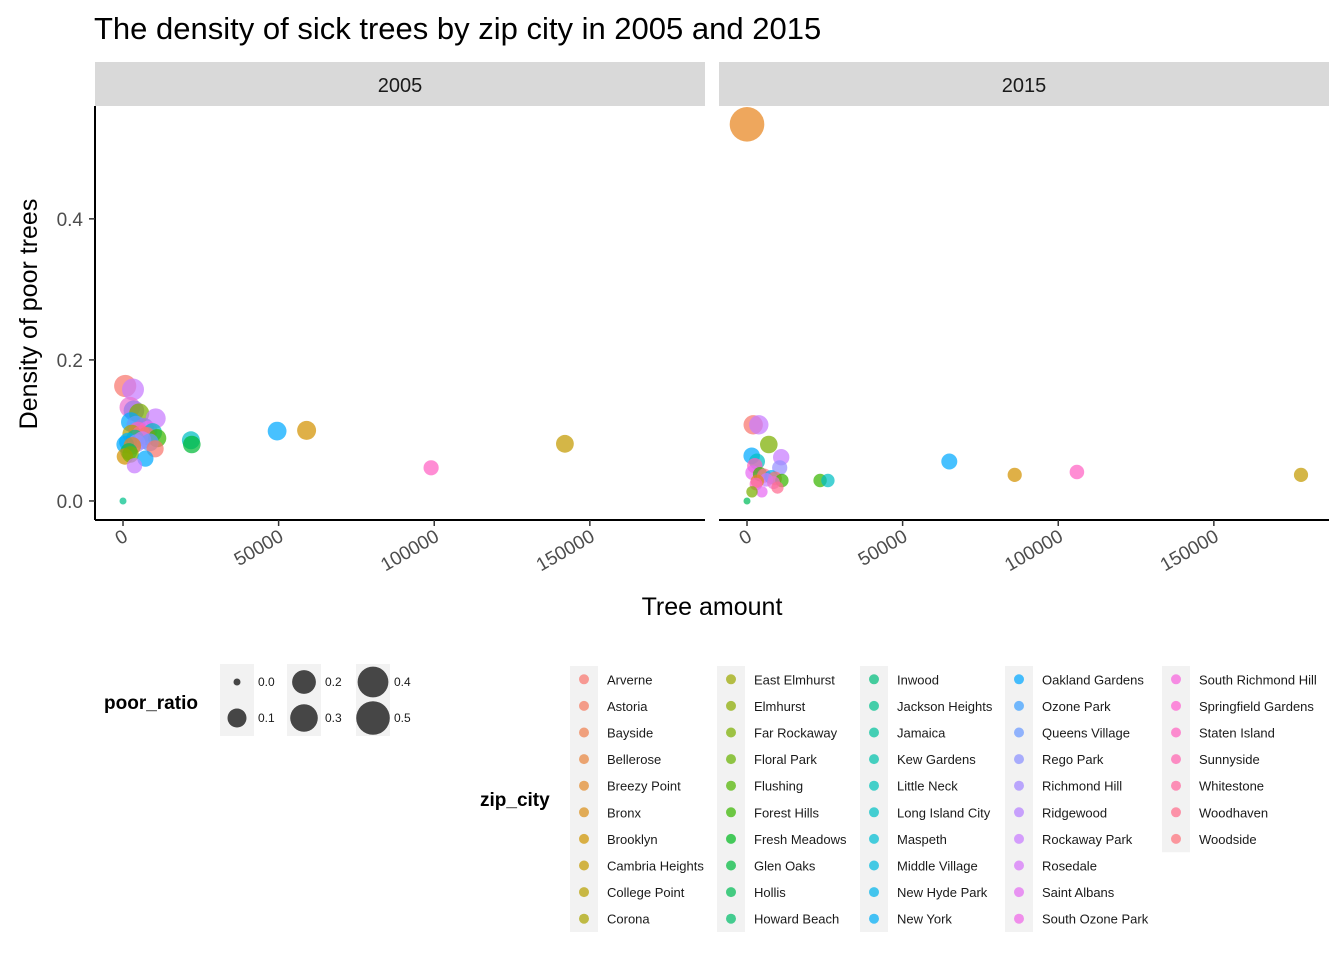 The height and width of the screenshot is (960, 1344). I want to click on x-tick-label: 0, so click(746, 537).